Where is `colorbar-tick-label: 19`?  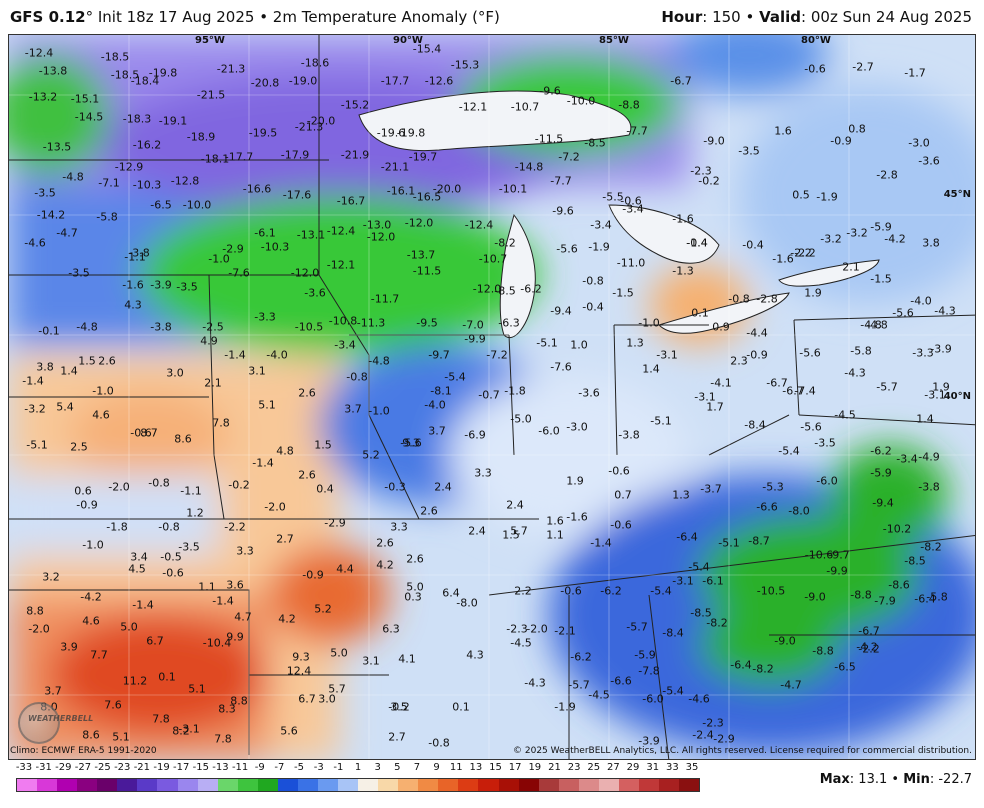
colorbar-tick-label: 19 is located at coordinates (535, 767).